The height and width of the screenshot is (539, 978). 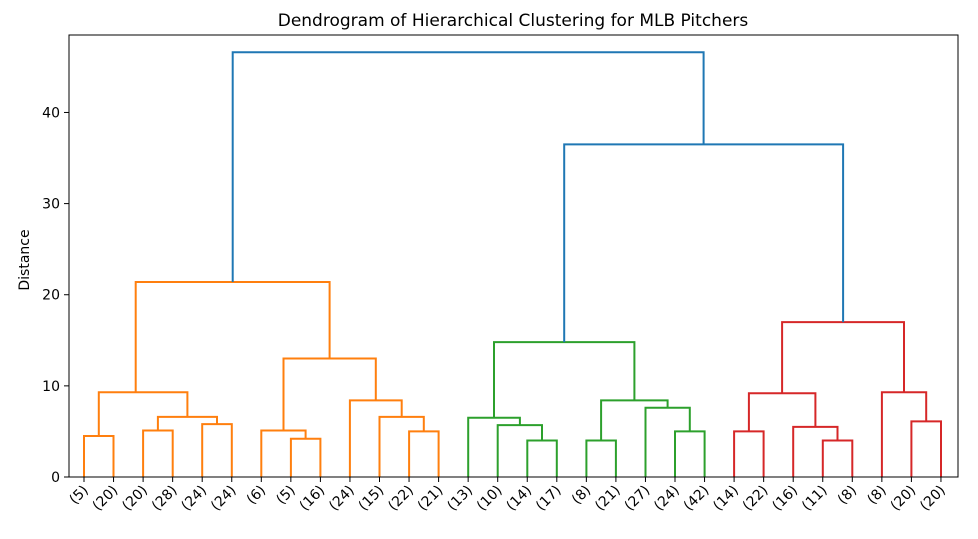 I want to click on leaf-label: (15), so click(x=372, y=499).